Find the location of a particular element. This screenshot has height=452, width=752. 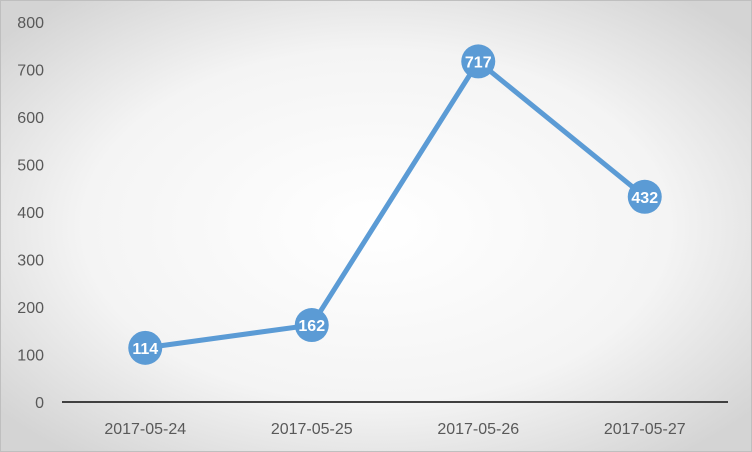

y-tick-label: 100 is located at coordinates (30, 356).